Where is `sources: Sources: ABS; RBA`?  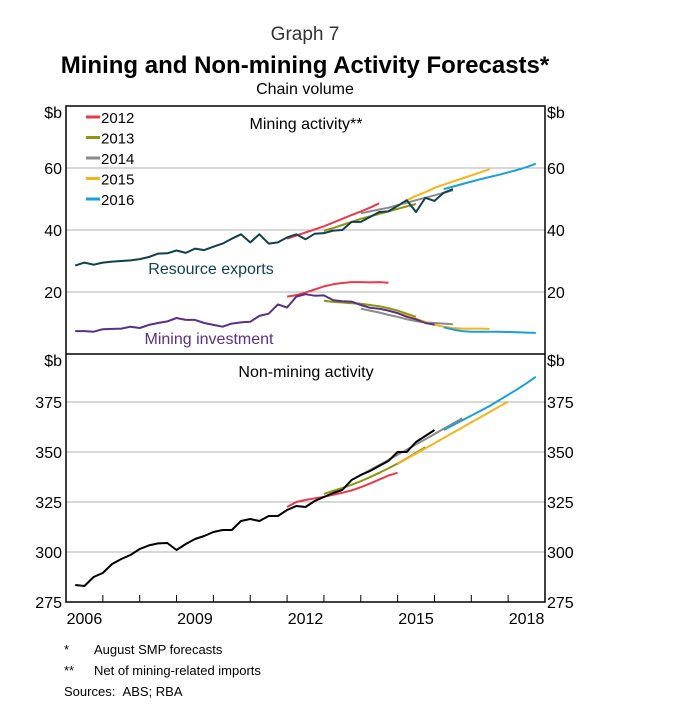 sources: Sources: ABS; RBA is located at coordinates (123, 691).